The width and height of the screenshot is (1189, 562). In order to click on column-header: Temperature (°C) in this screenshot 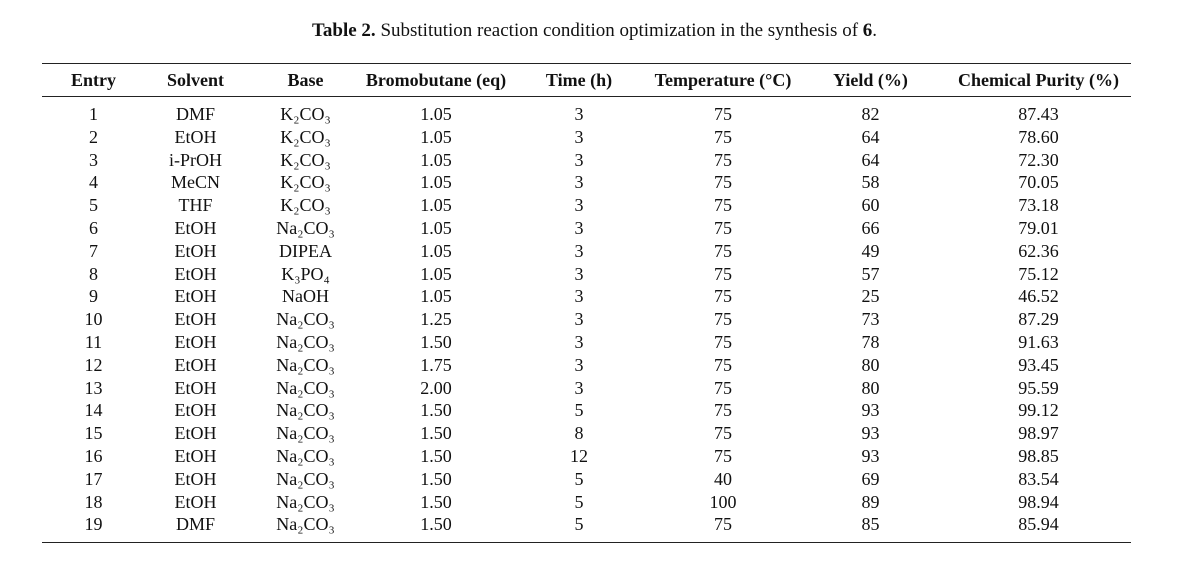, I will do `click(723, 79)`.